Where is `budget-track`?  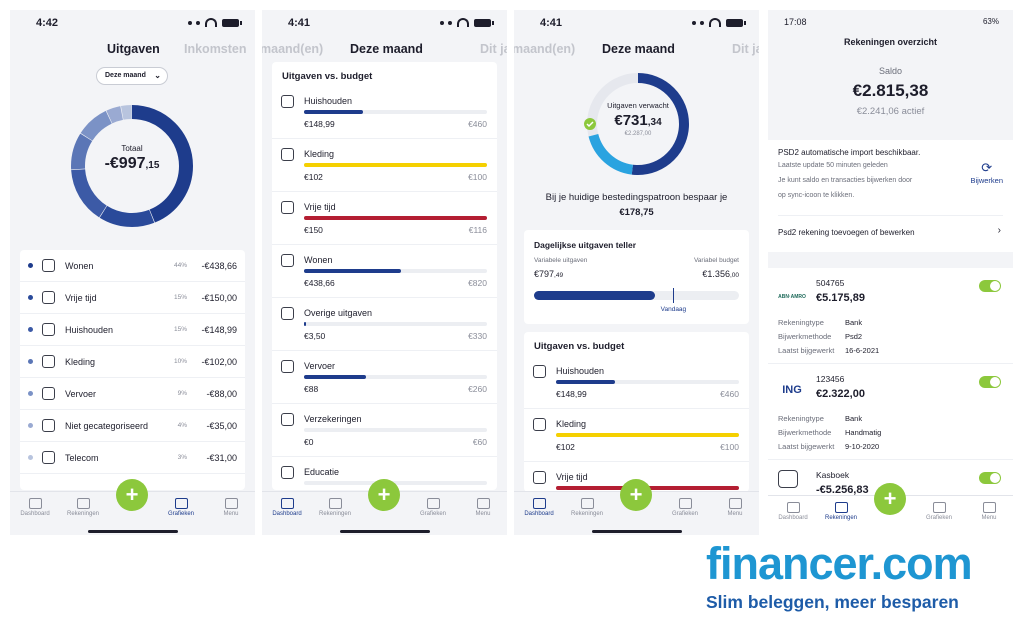
budget-track is located at coordinates (395, 112).